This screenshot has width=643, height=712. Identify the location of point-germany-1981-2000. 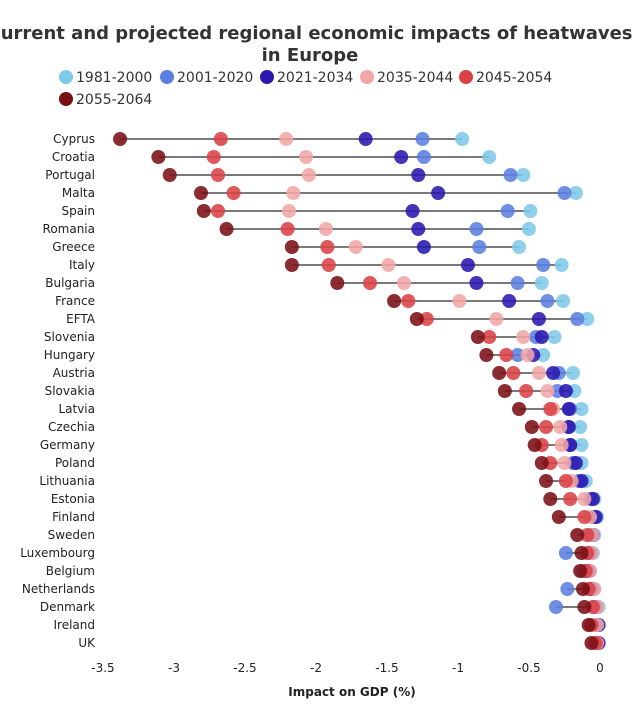
(581, 445).